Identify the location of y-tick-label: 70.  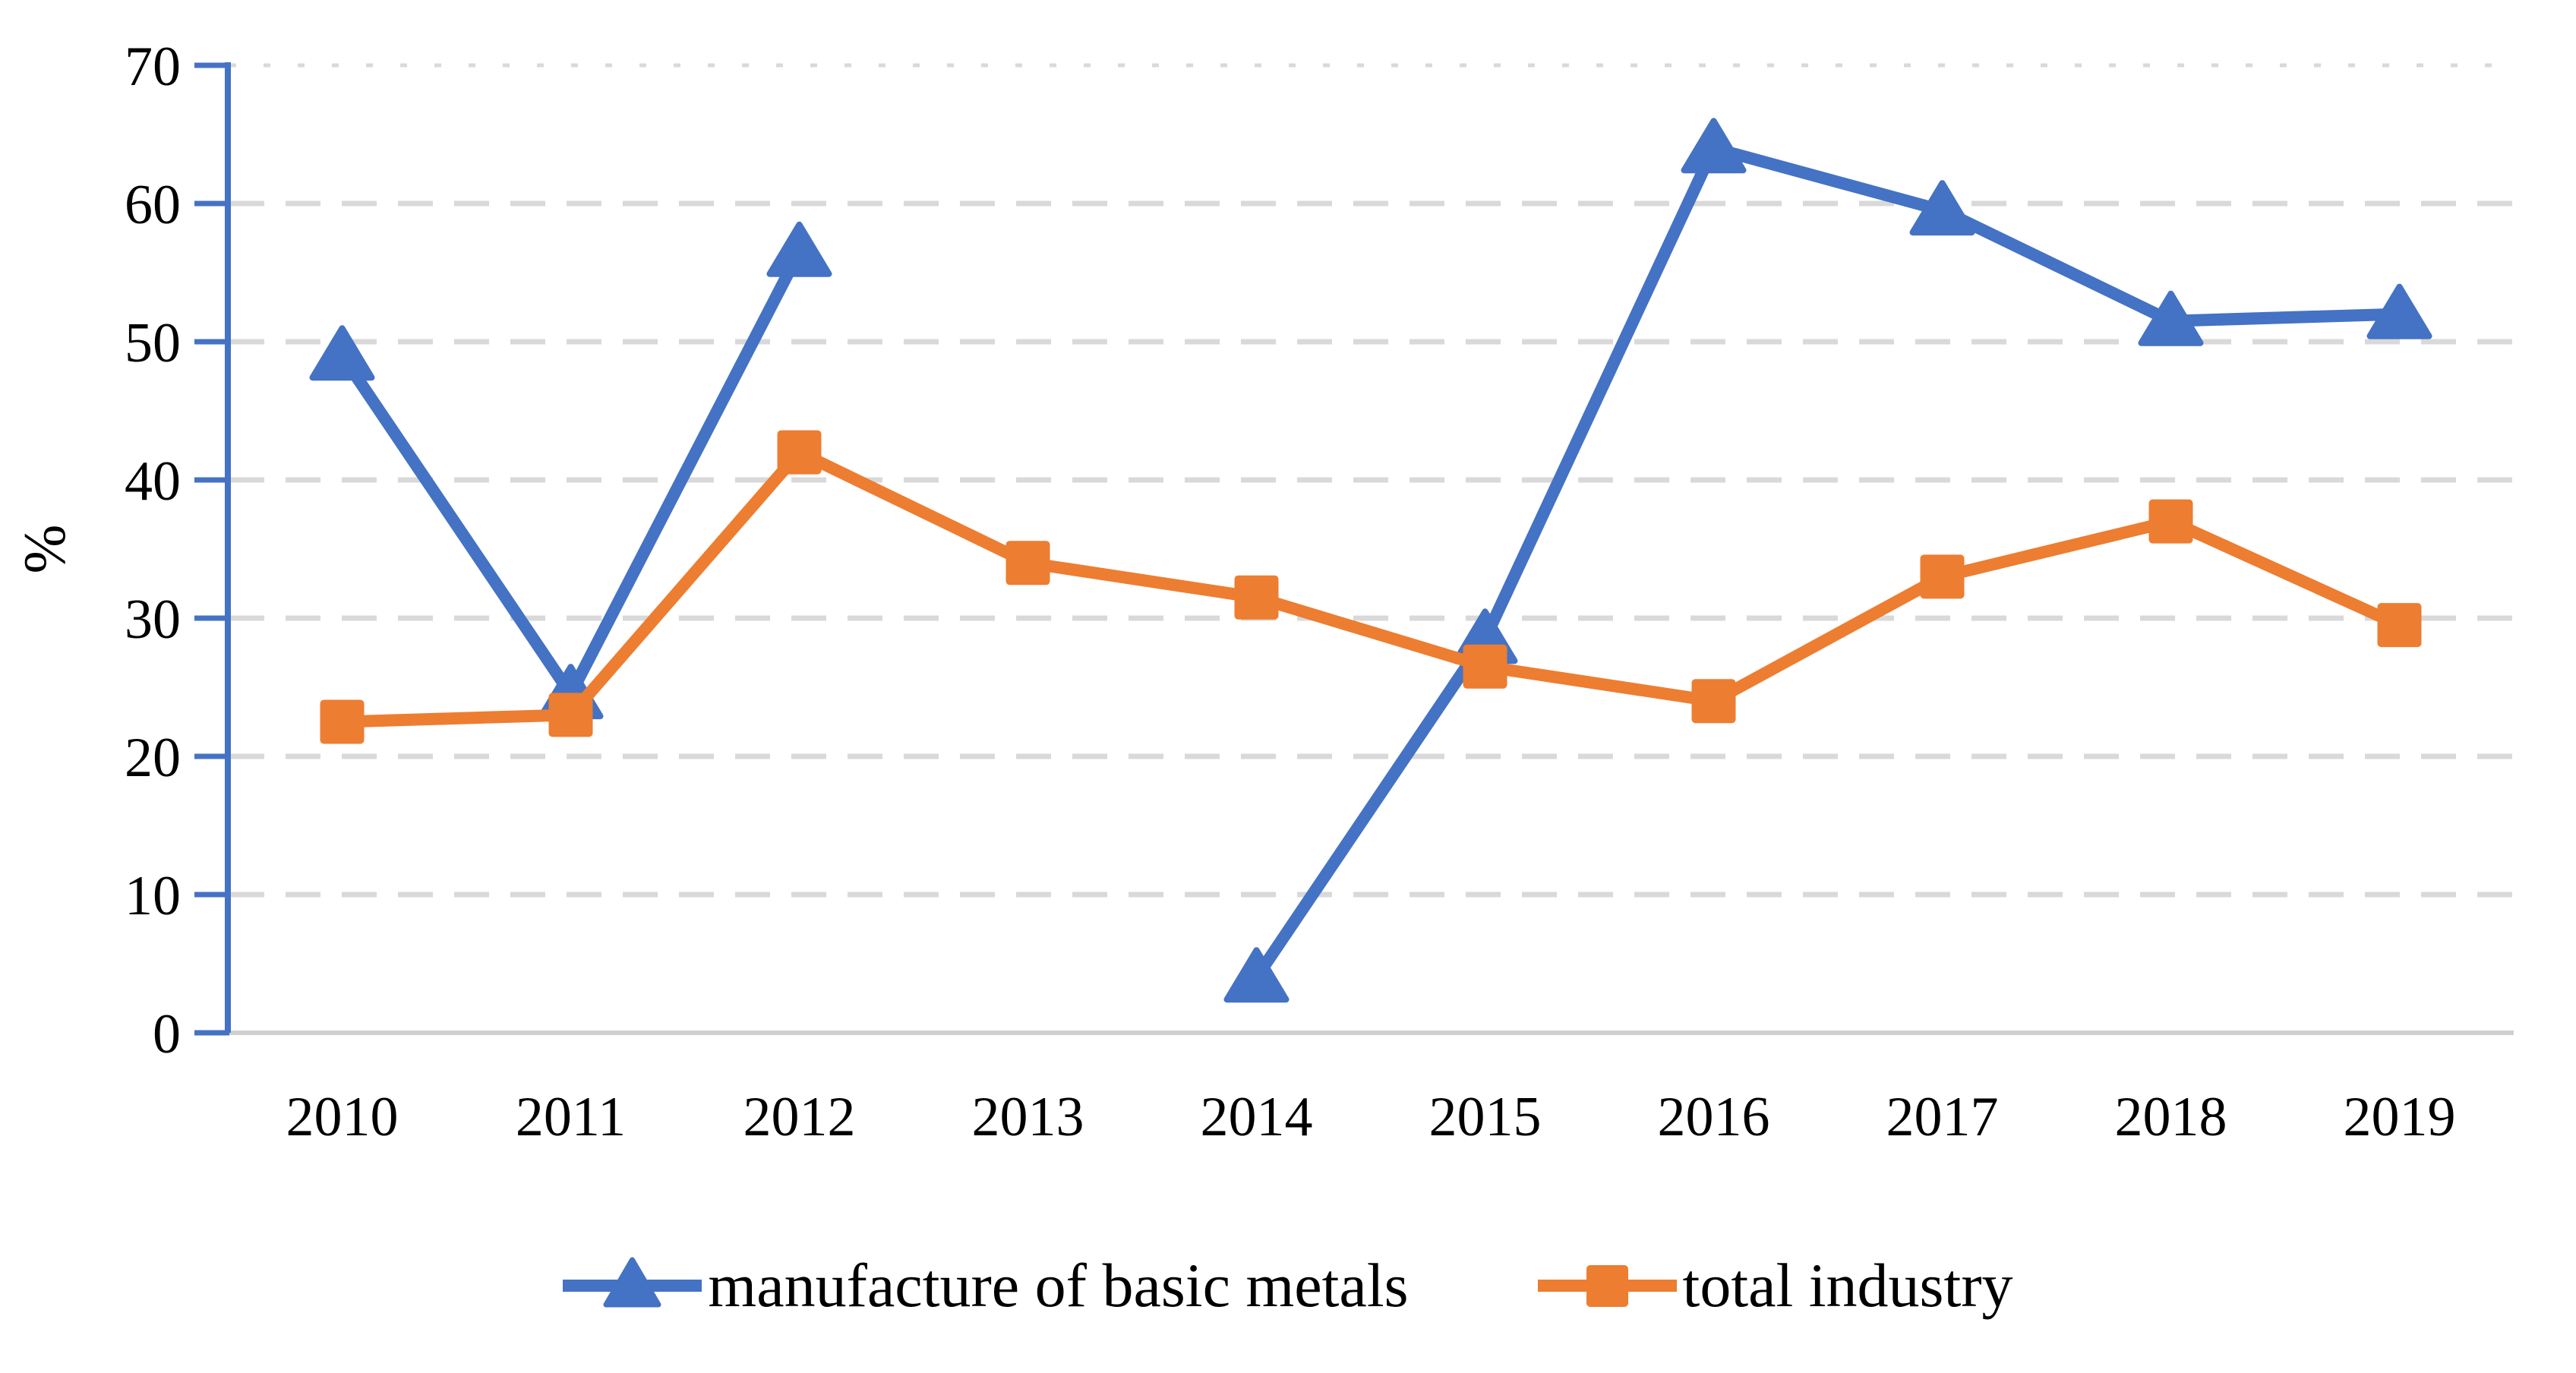
(153, 67).